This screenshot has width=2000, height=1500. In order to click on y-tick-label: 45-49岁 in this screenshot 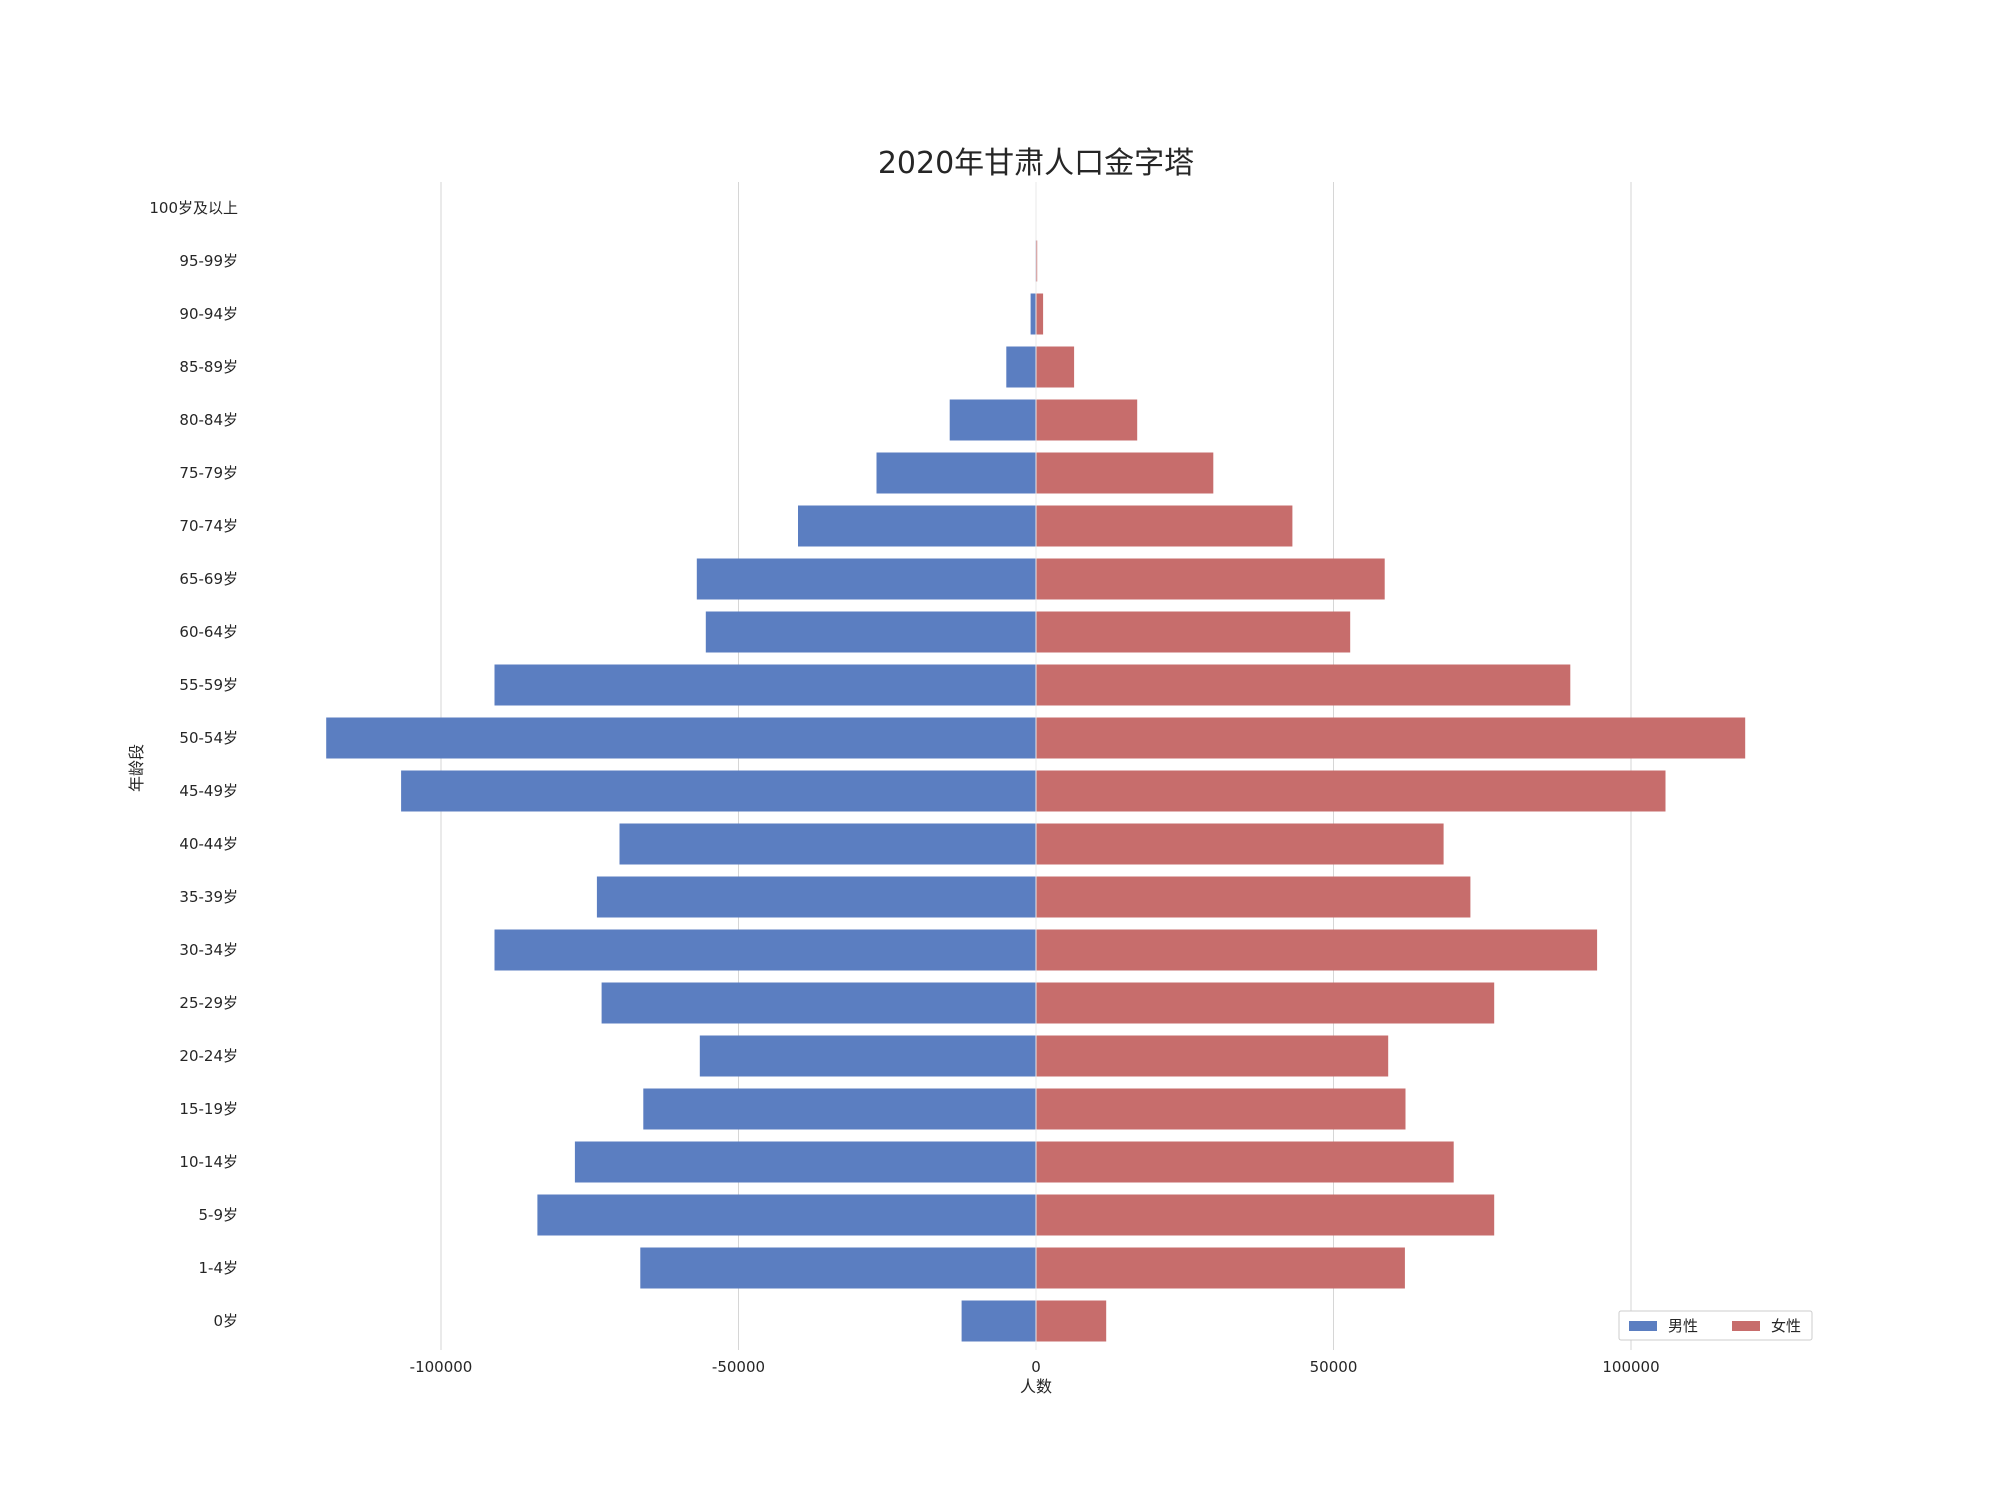, I will do `click(208, 791)`.